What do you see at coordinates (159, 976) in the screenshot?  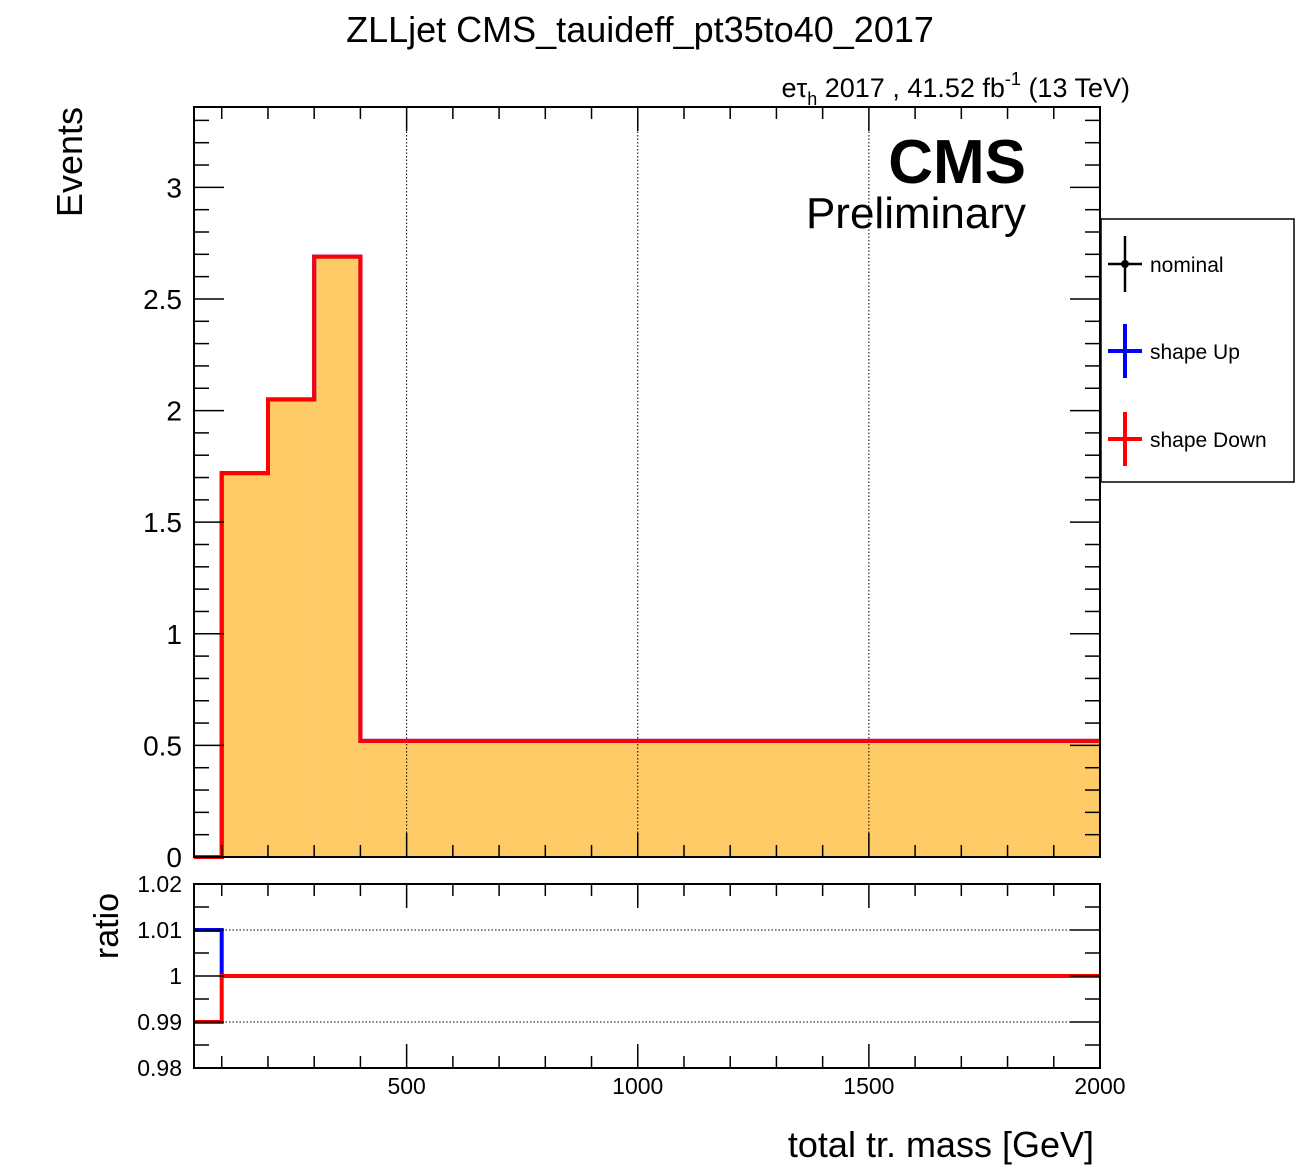 I see `ratio-y-tick-labels: 0.98 0.99 1 1.01 1.02` at bounding box center [159, 976].